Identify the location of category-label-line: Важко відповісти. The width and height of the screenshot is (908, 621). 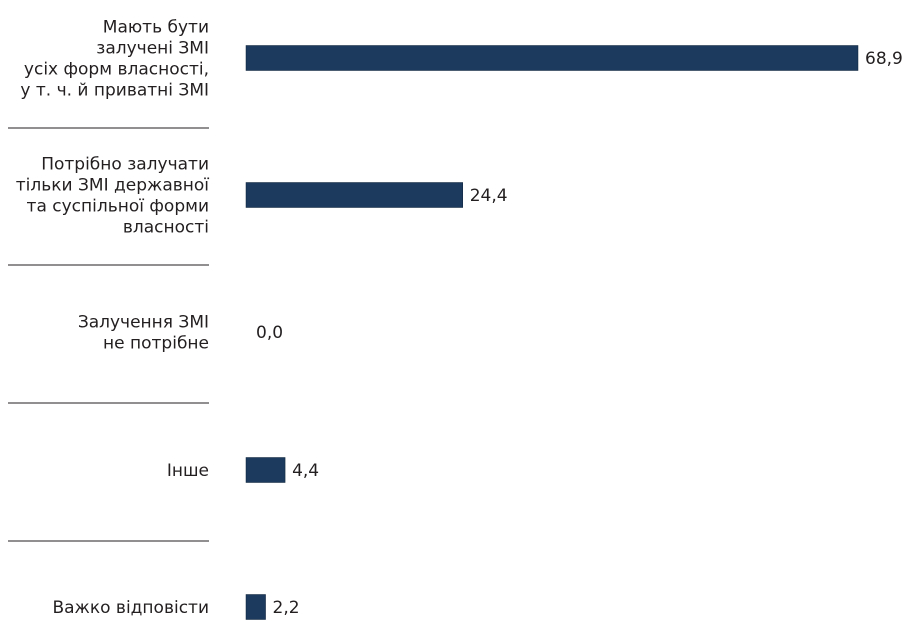
(130, 608).